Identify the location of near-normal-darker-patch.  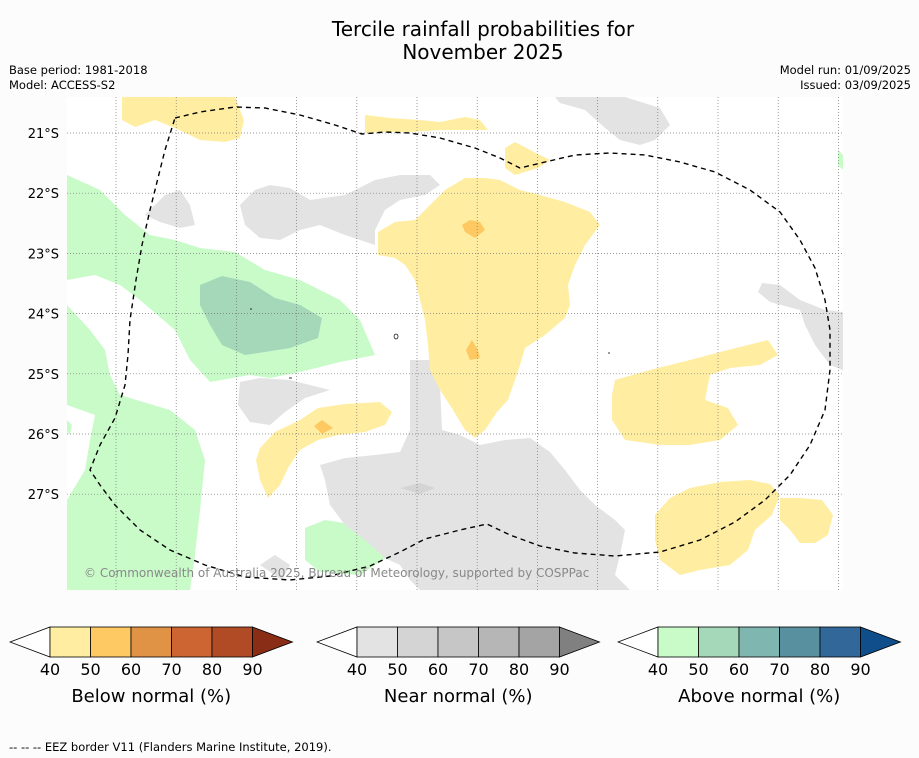
(417, 488).